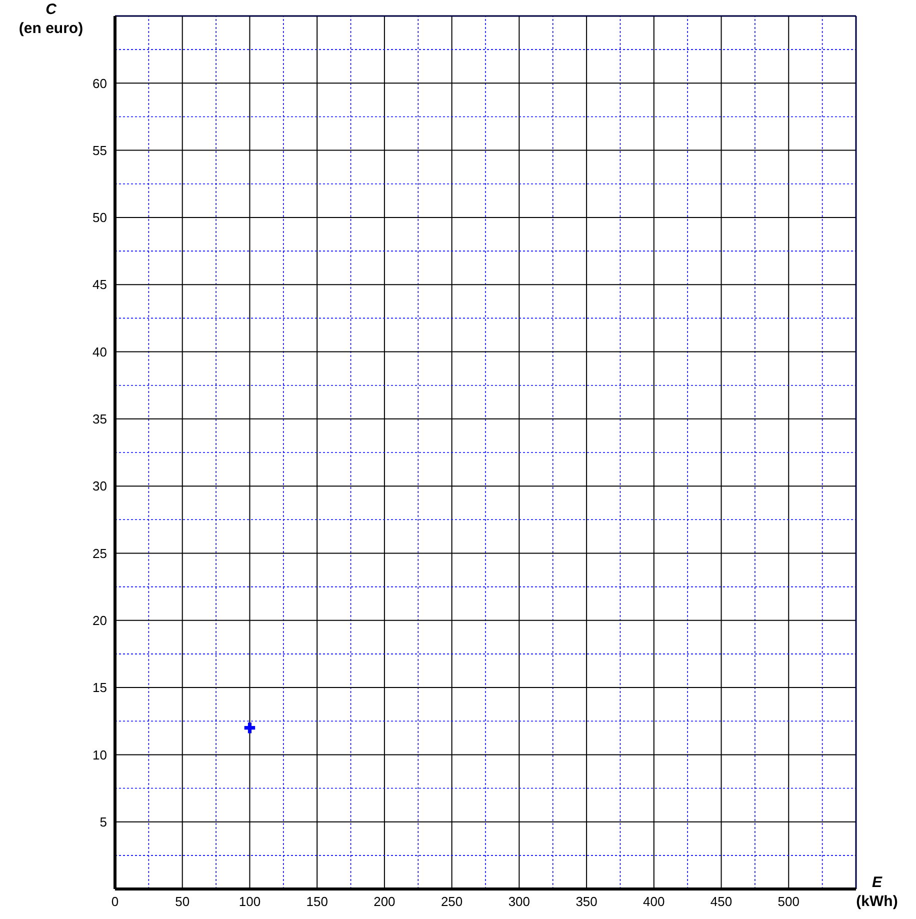 This screenshot has width=916, height=919. Describe the element at coordinates (99, 218) in the screenshot. I see `y-tick-label: 50` at that location.